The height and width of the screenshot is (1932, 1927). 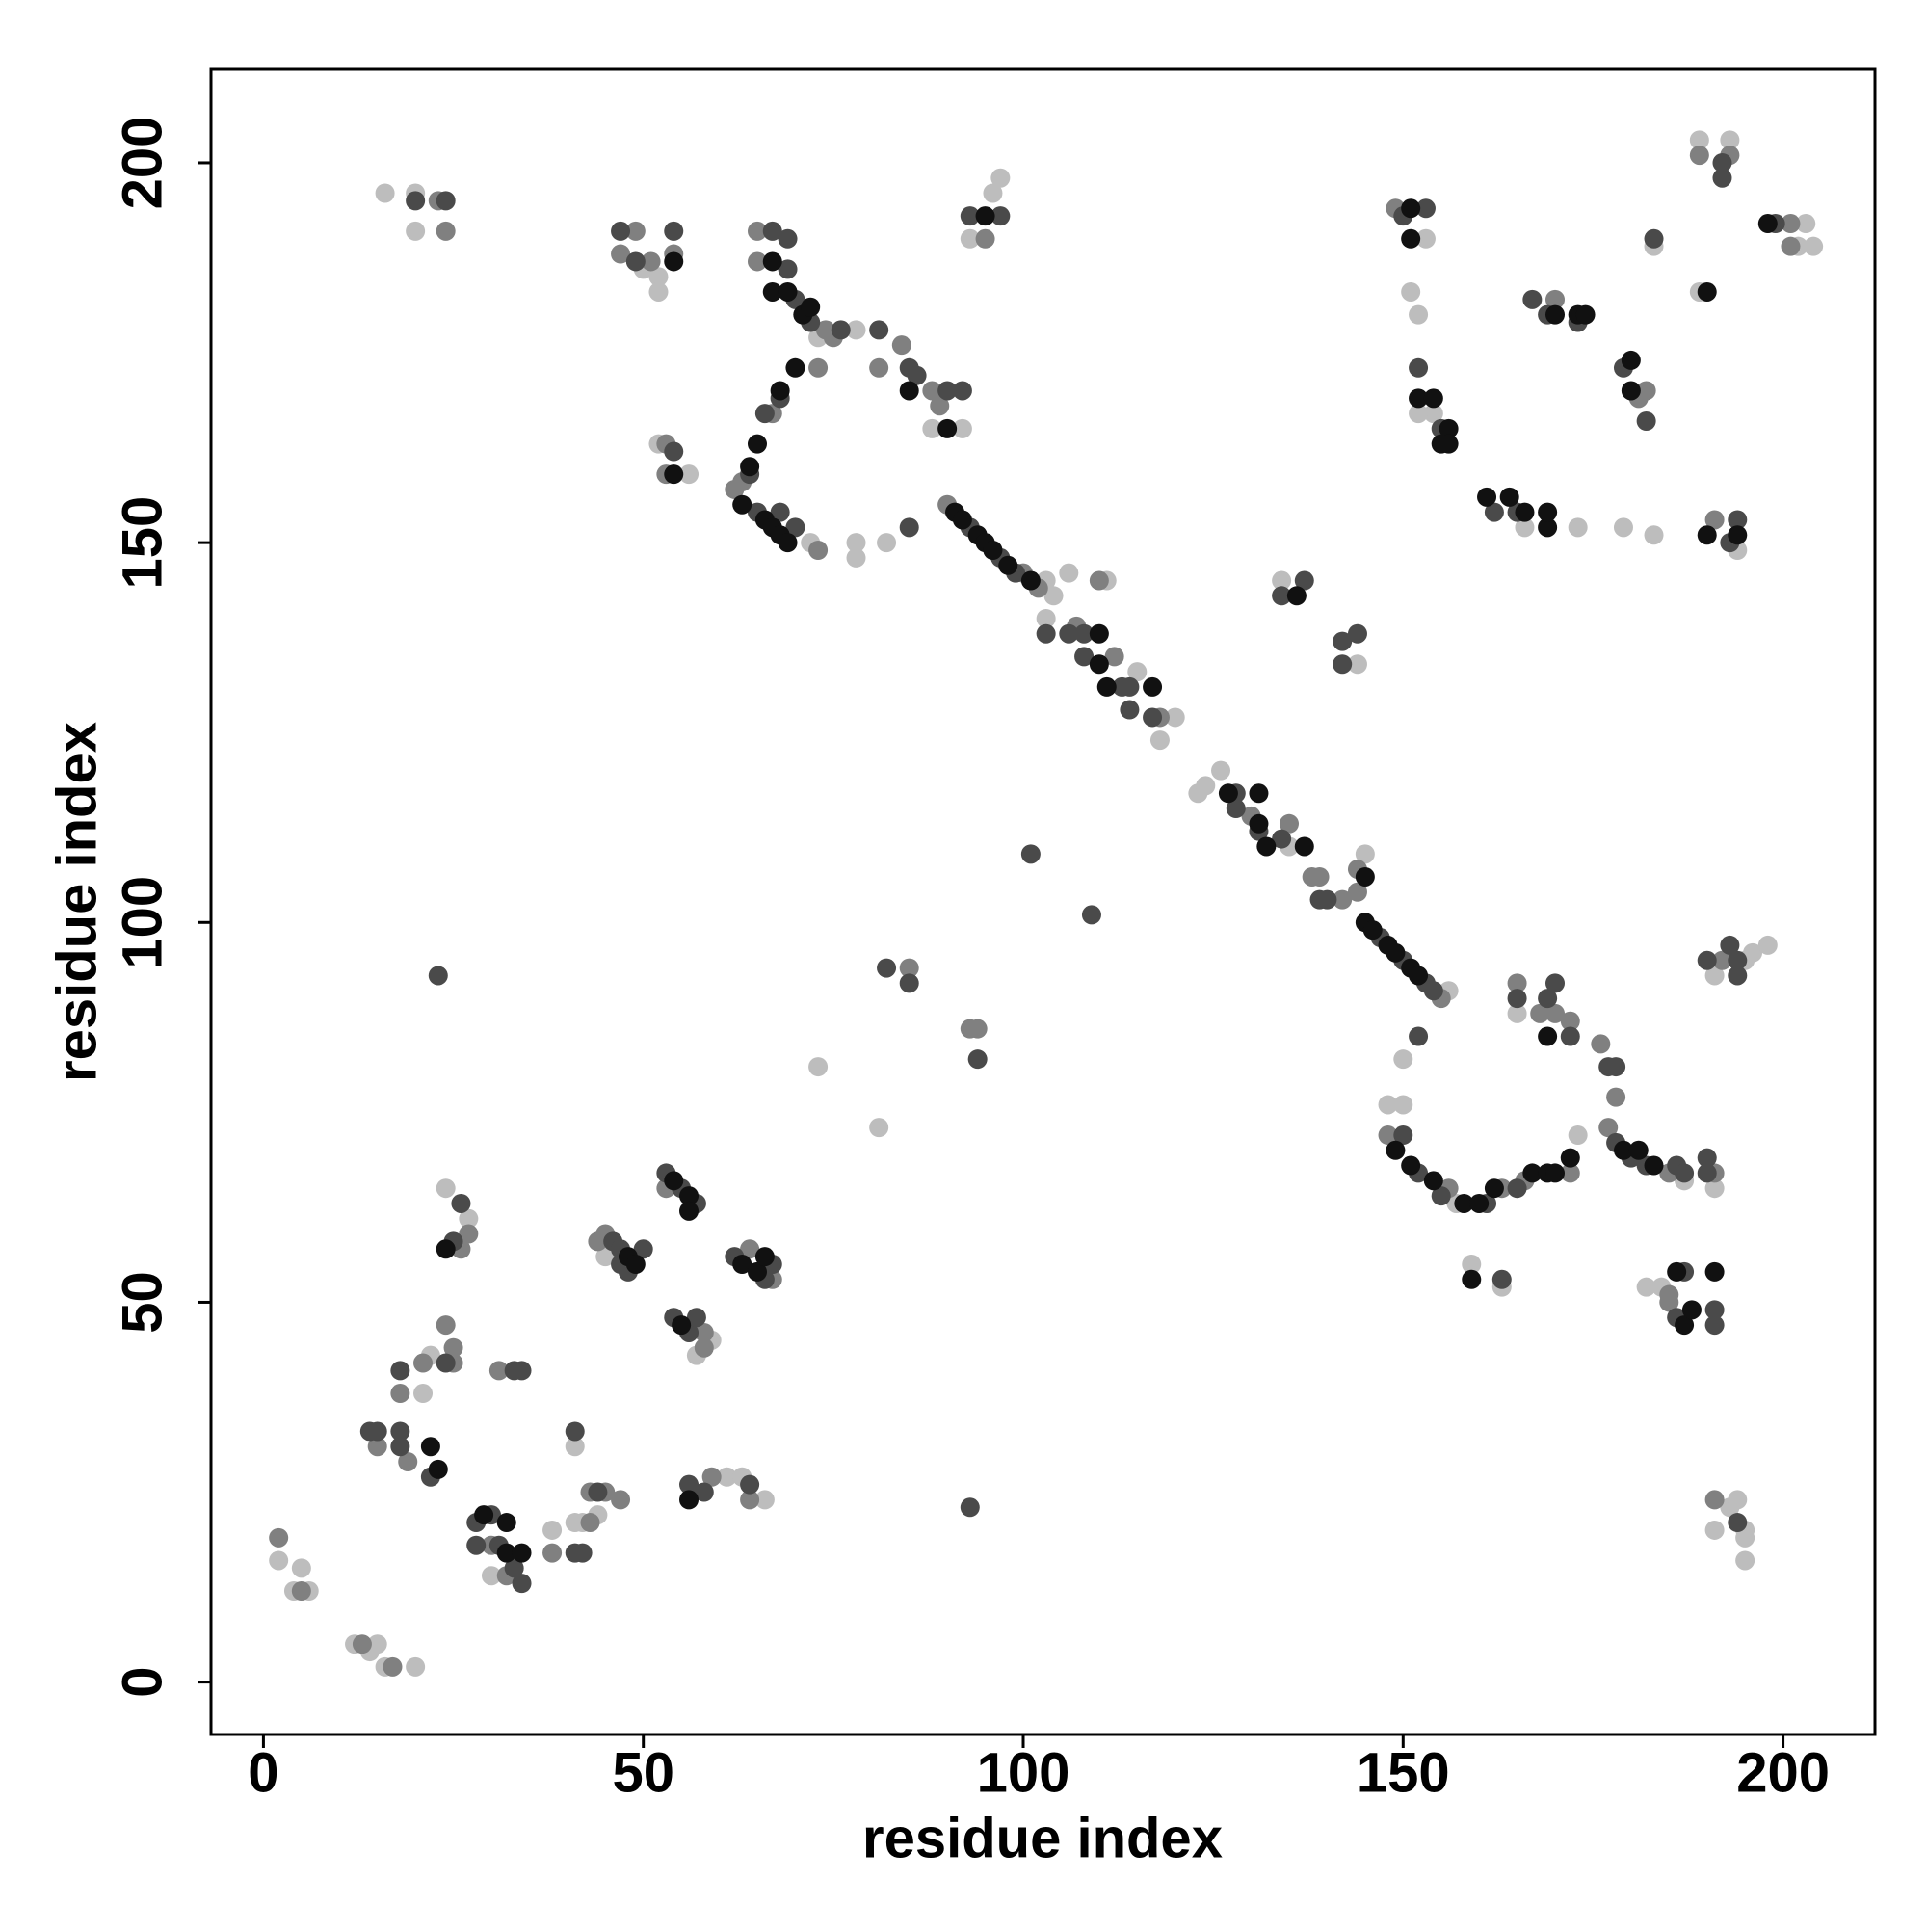 I want to click on x-tick-label: 50, so click(x=643, y=1772).